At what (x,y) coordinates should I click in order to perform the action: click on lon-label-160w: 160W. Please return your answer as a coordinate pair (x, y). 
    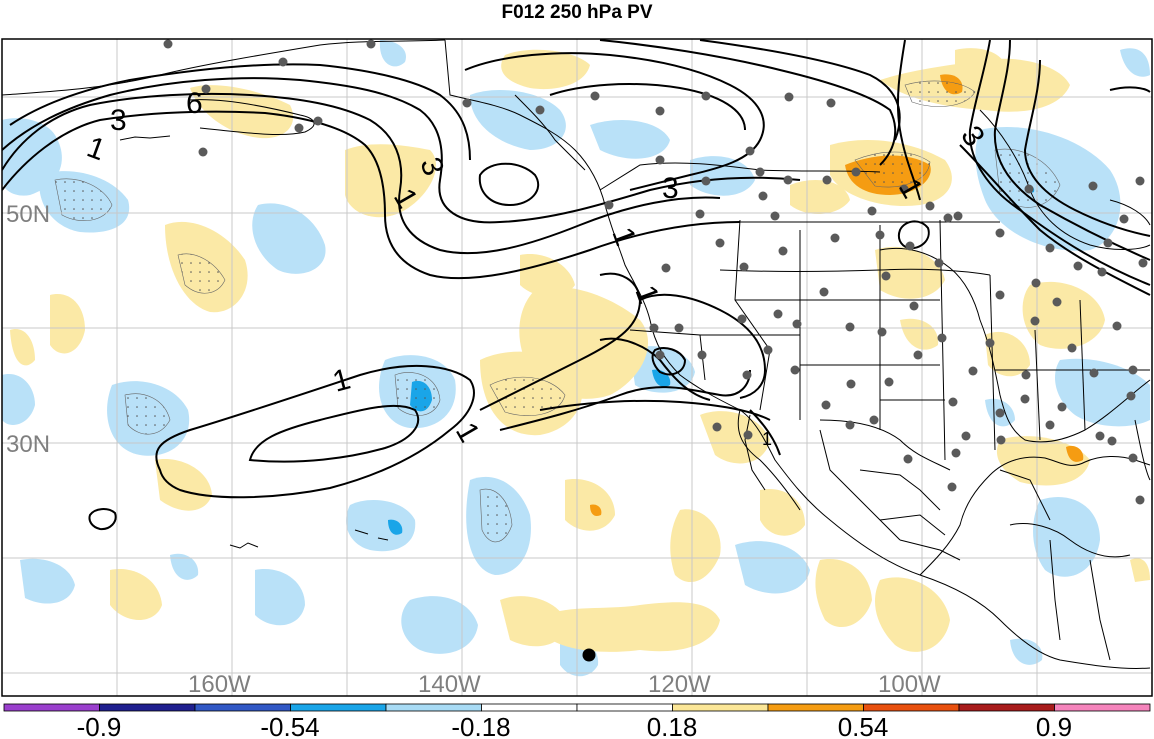
    Looking at the image, I should click on (219, 684).